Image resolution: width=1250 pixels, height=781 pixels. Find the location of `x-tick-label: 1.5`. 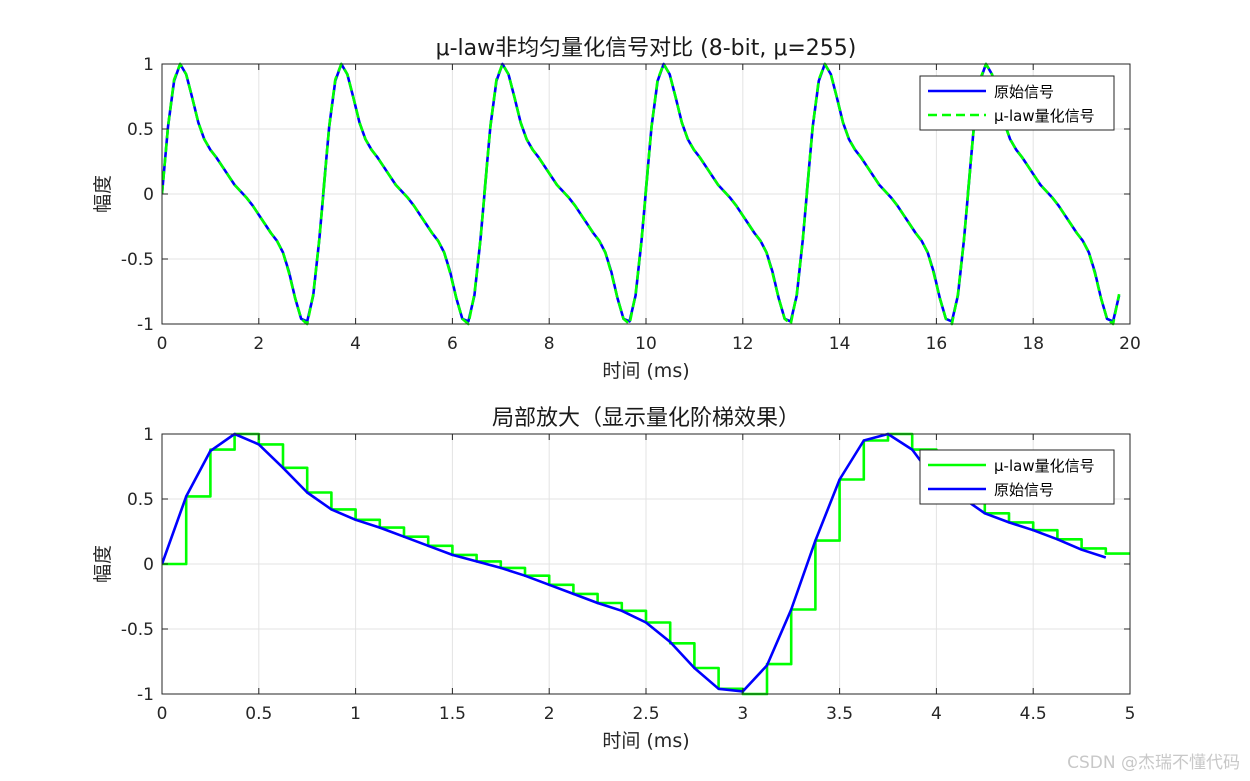

x-tick-label: 1.5 is located at coordinates (452, 714).